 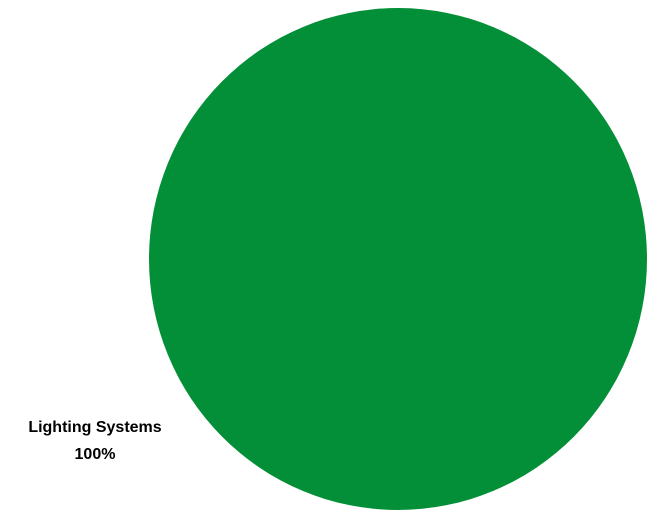 I want to click on pie-labels: Lighting Systems 100%, so click(x=94, y=441).